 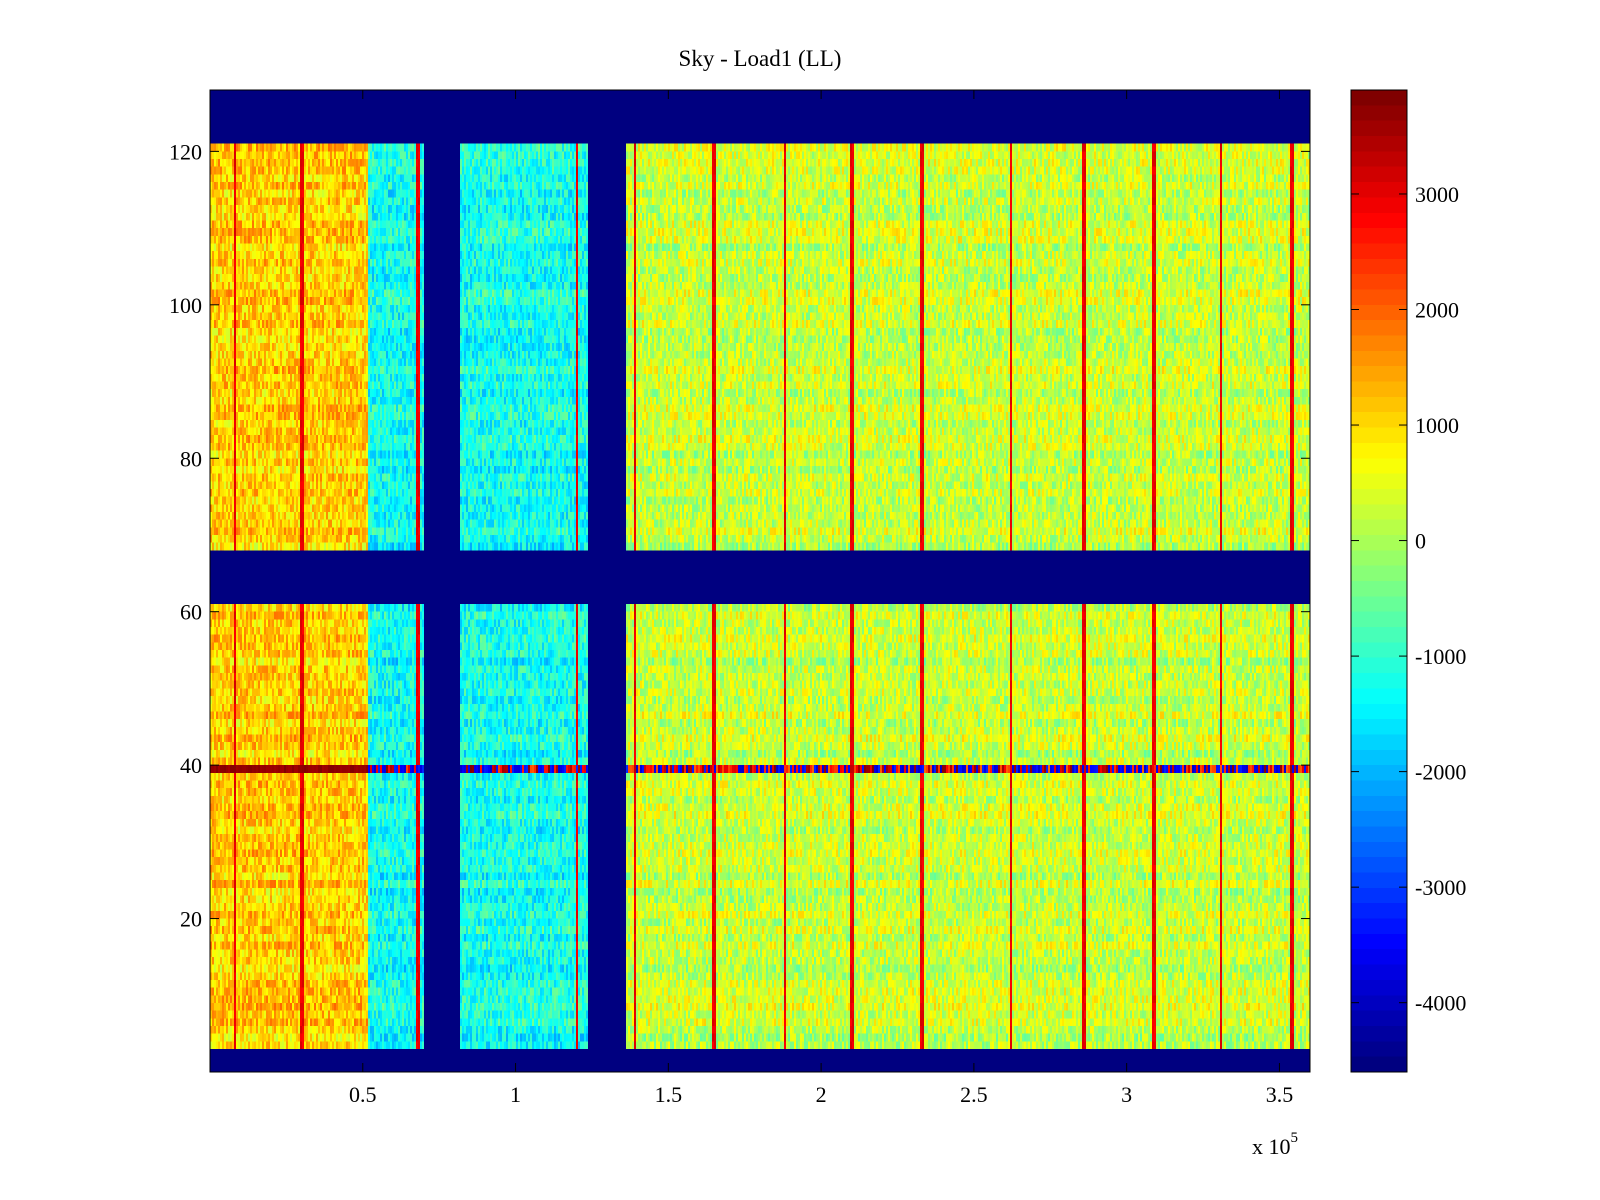 What do you see at coordinates (1440, 656) in the screenshot?
I see `colorbar-tick-label: -1000` at bounding box center [1440, 656].